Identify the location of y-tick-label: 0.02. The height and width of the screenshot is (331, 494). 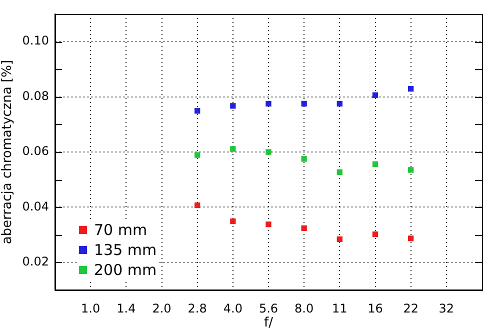
(35, 261).